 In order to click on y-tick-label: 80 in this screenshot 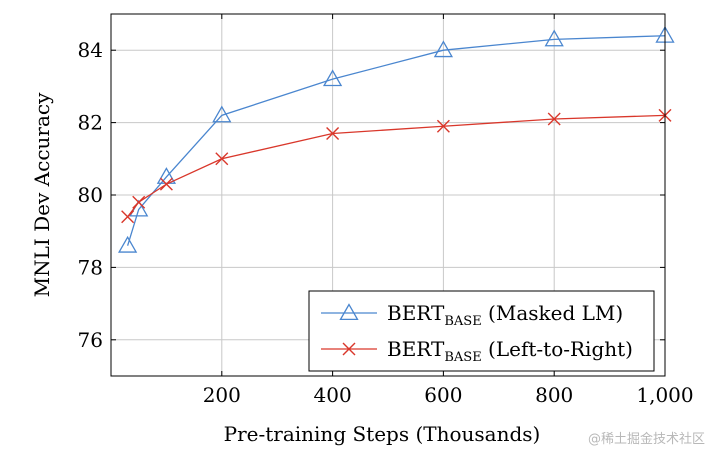, I will do `click(90, 195)`.